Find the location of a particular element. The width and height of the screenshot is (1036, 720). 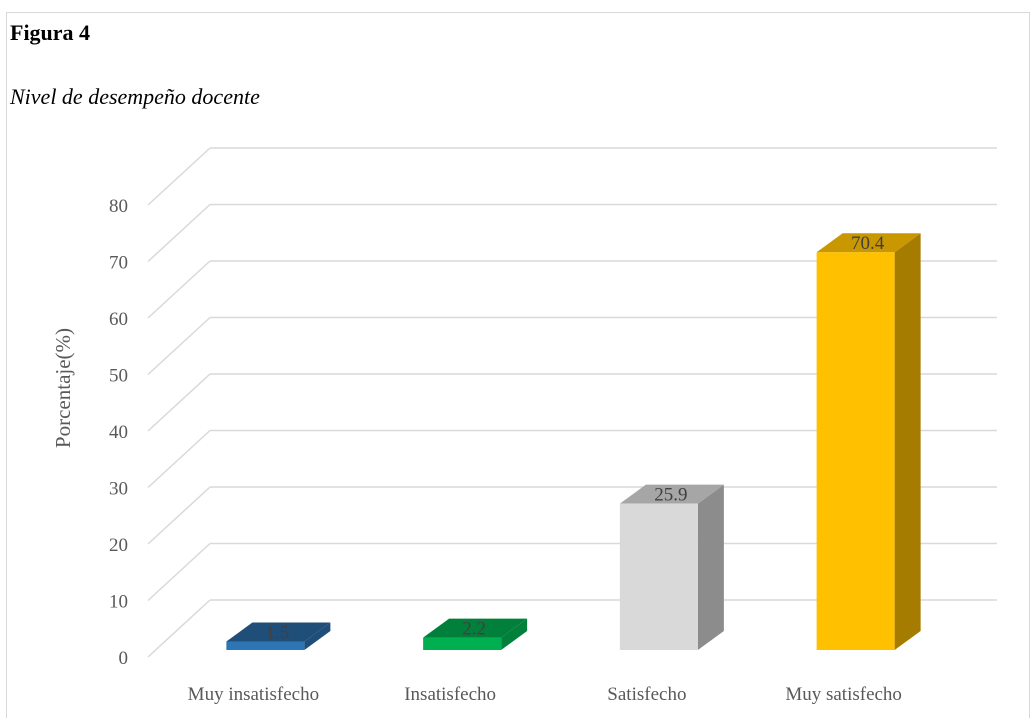

data-label: 25.9 is located at coordinates (670, 495).